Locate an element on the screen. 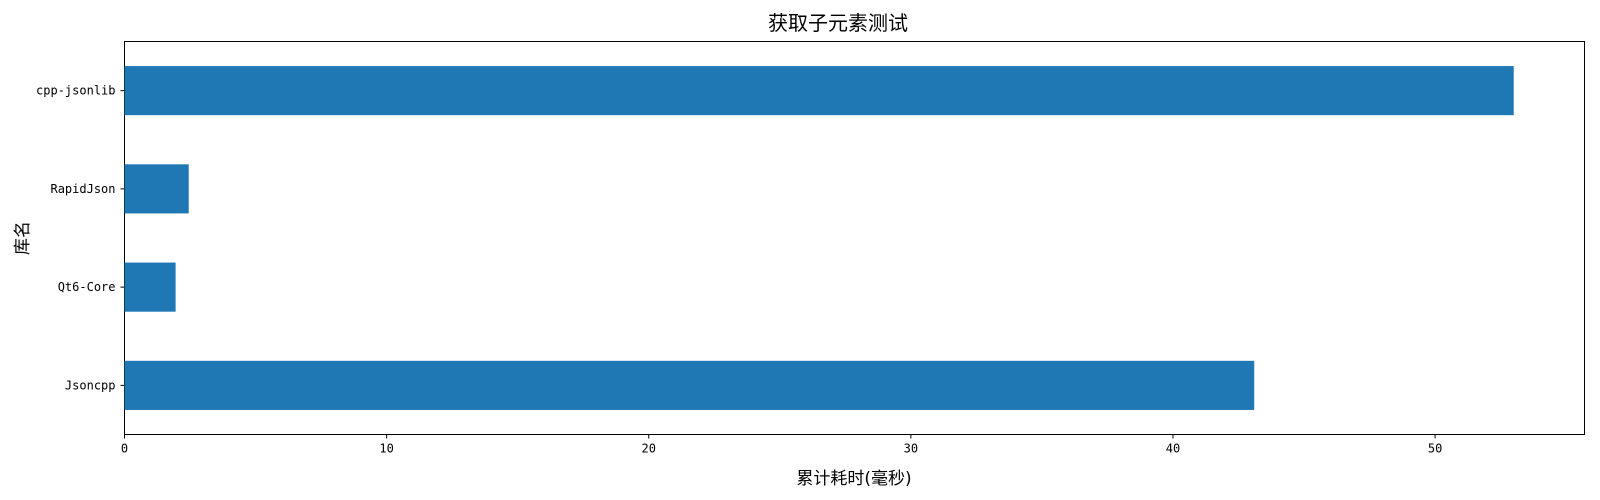 The height and width of the screenshot is (500, 1600). y-tick-label: RapidJson is located at coordinates (82, 189).